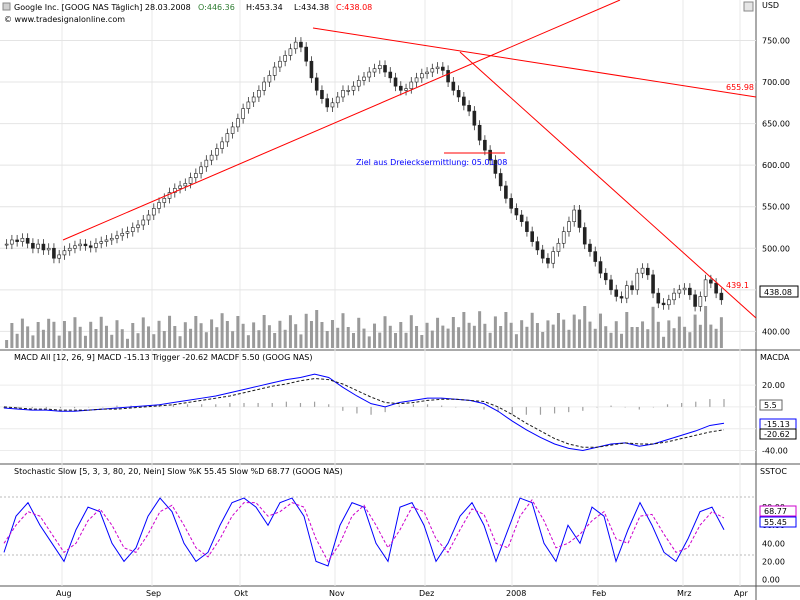 This screenshot has height=600, width=800. I want to click on upper-line-value: 655.98, so click(740, 87).